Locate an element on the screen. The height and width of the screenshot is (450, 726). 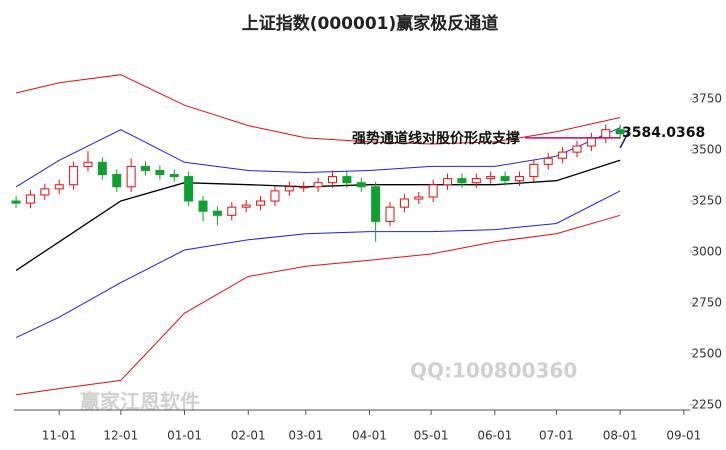
x-tick-label: 04-01 is located at coordinates (369, 436).